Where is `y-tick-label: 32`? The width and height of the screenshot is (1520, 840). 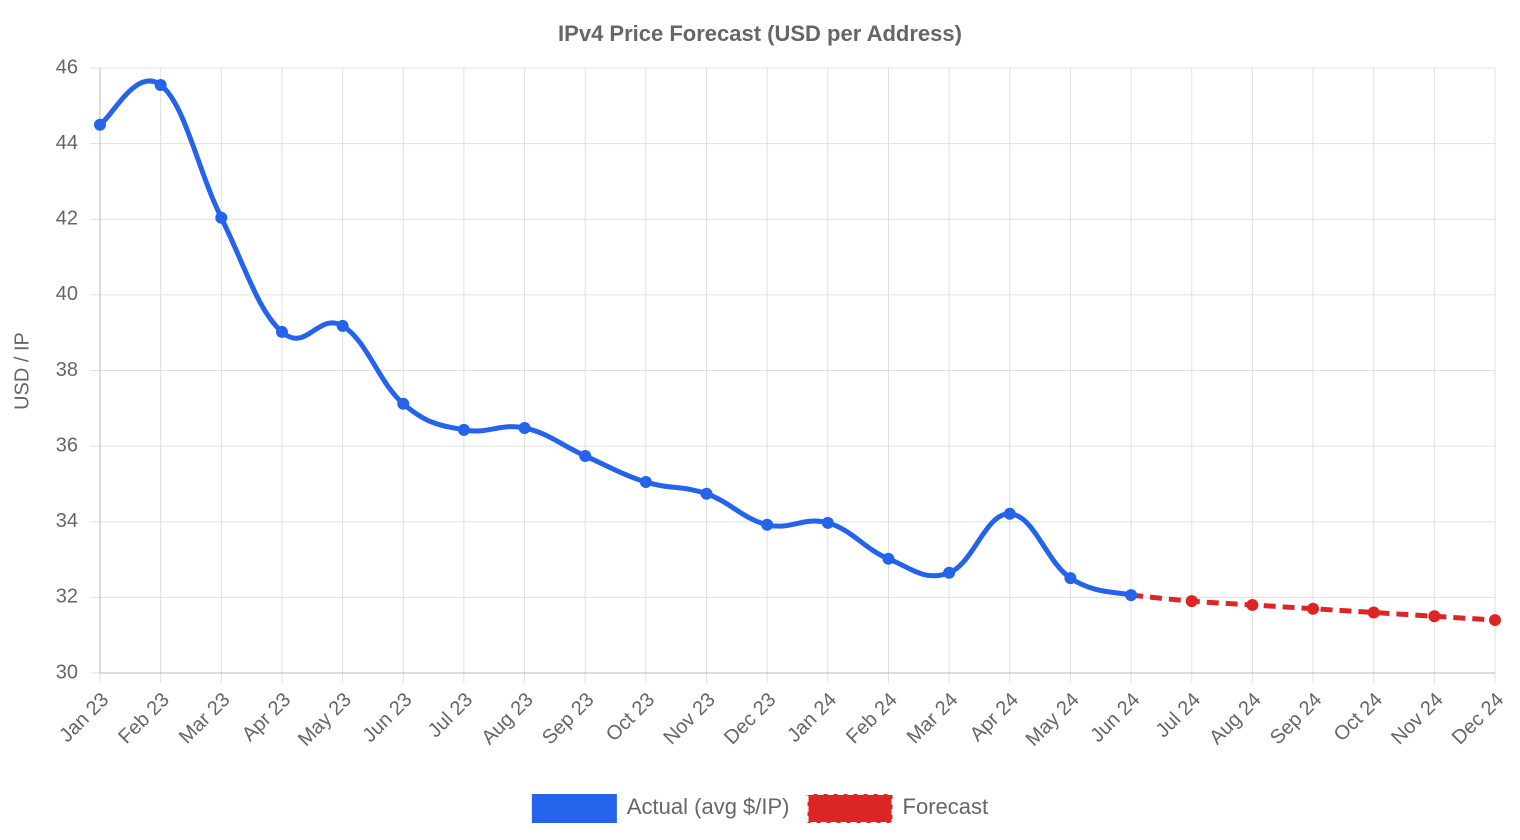
y-tick-label: 32 is located at coordinates (67, 597).